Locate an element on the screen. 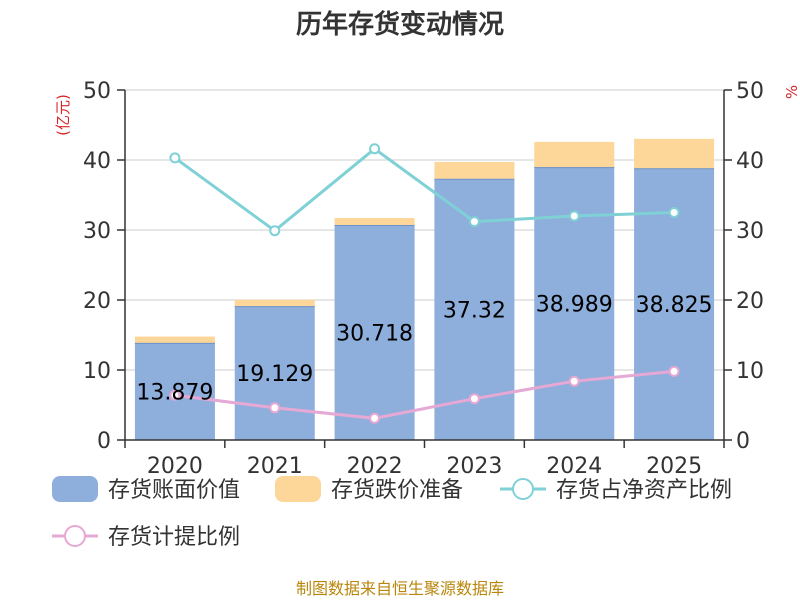 Image resolution: width=800 pixels, height=600 pixels. y-left-tick-label: 10 is located at coordinates (97, 371).